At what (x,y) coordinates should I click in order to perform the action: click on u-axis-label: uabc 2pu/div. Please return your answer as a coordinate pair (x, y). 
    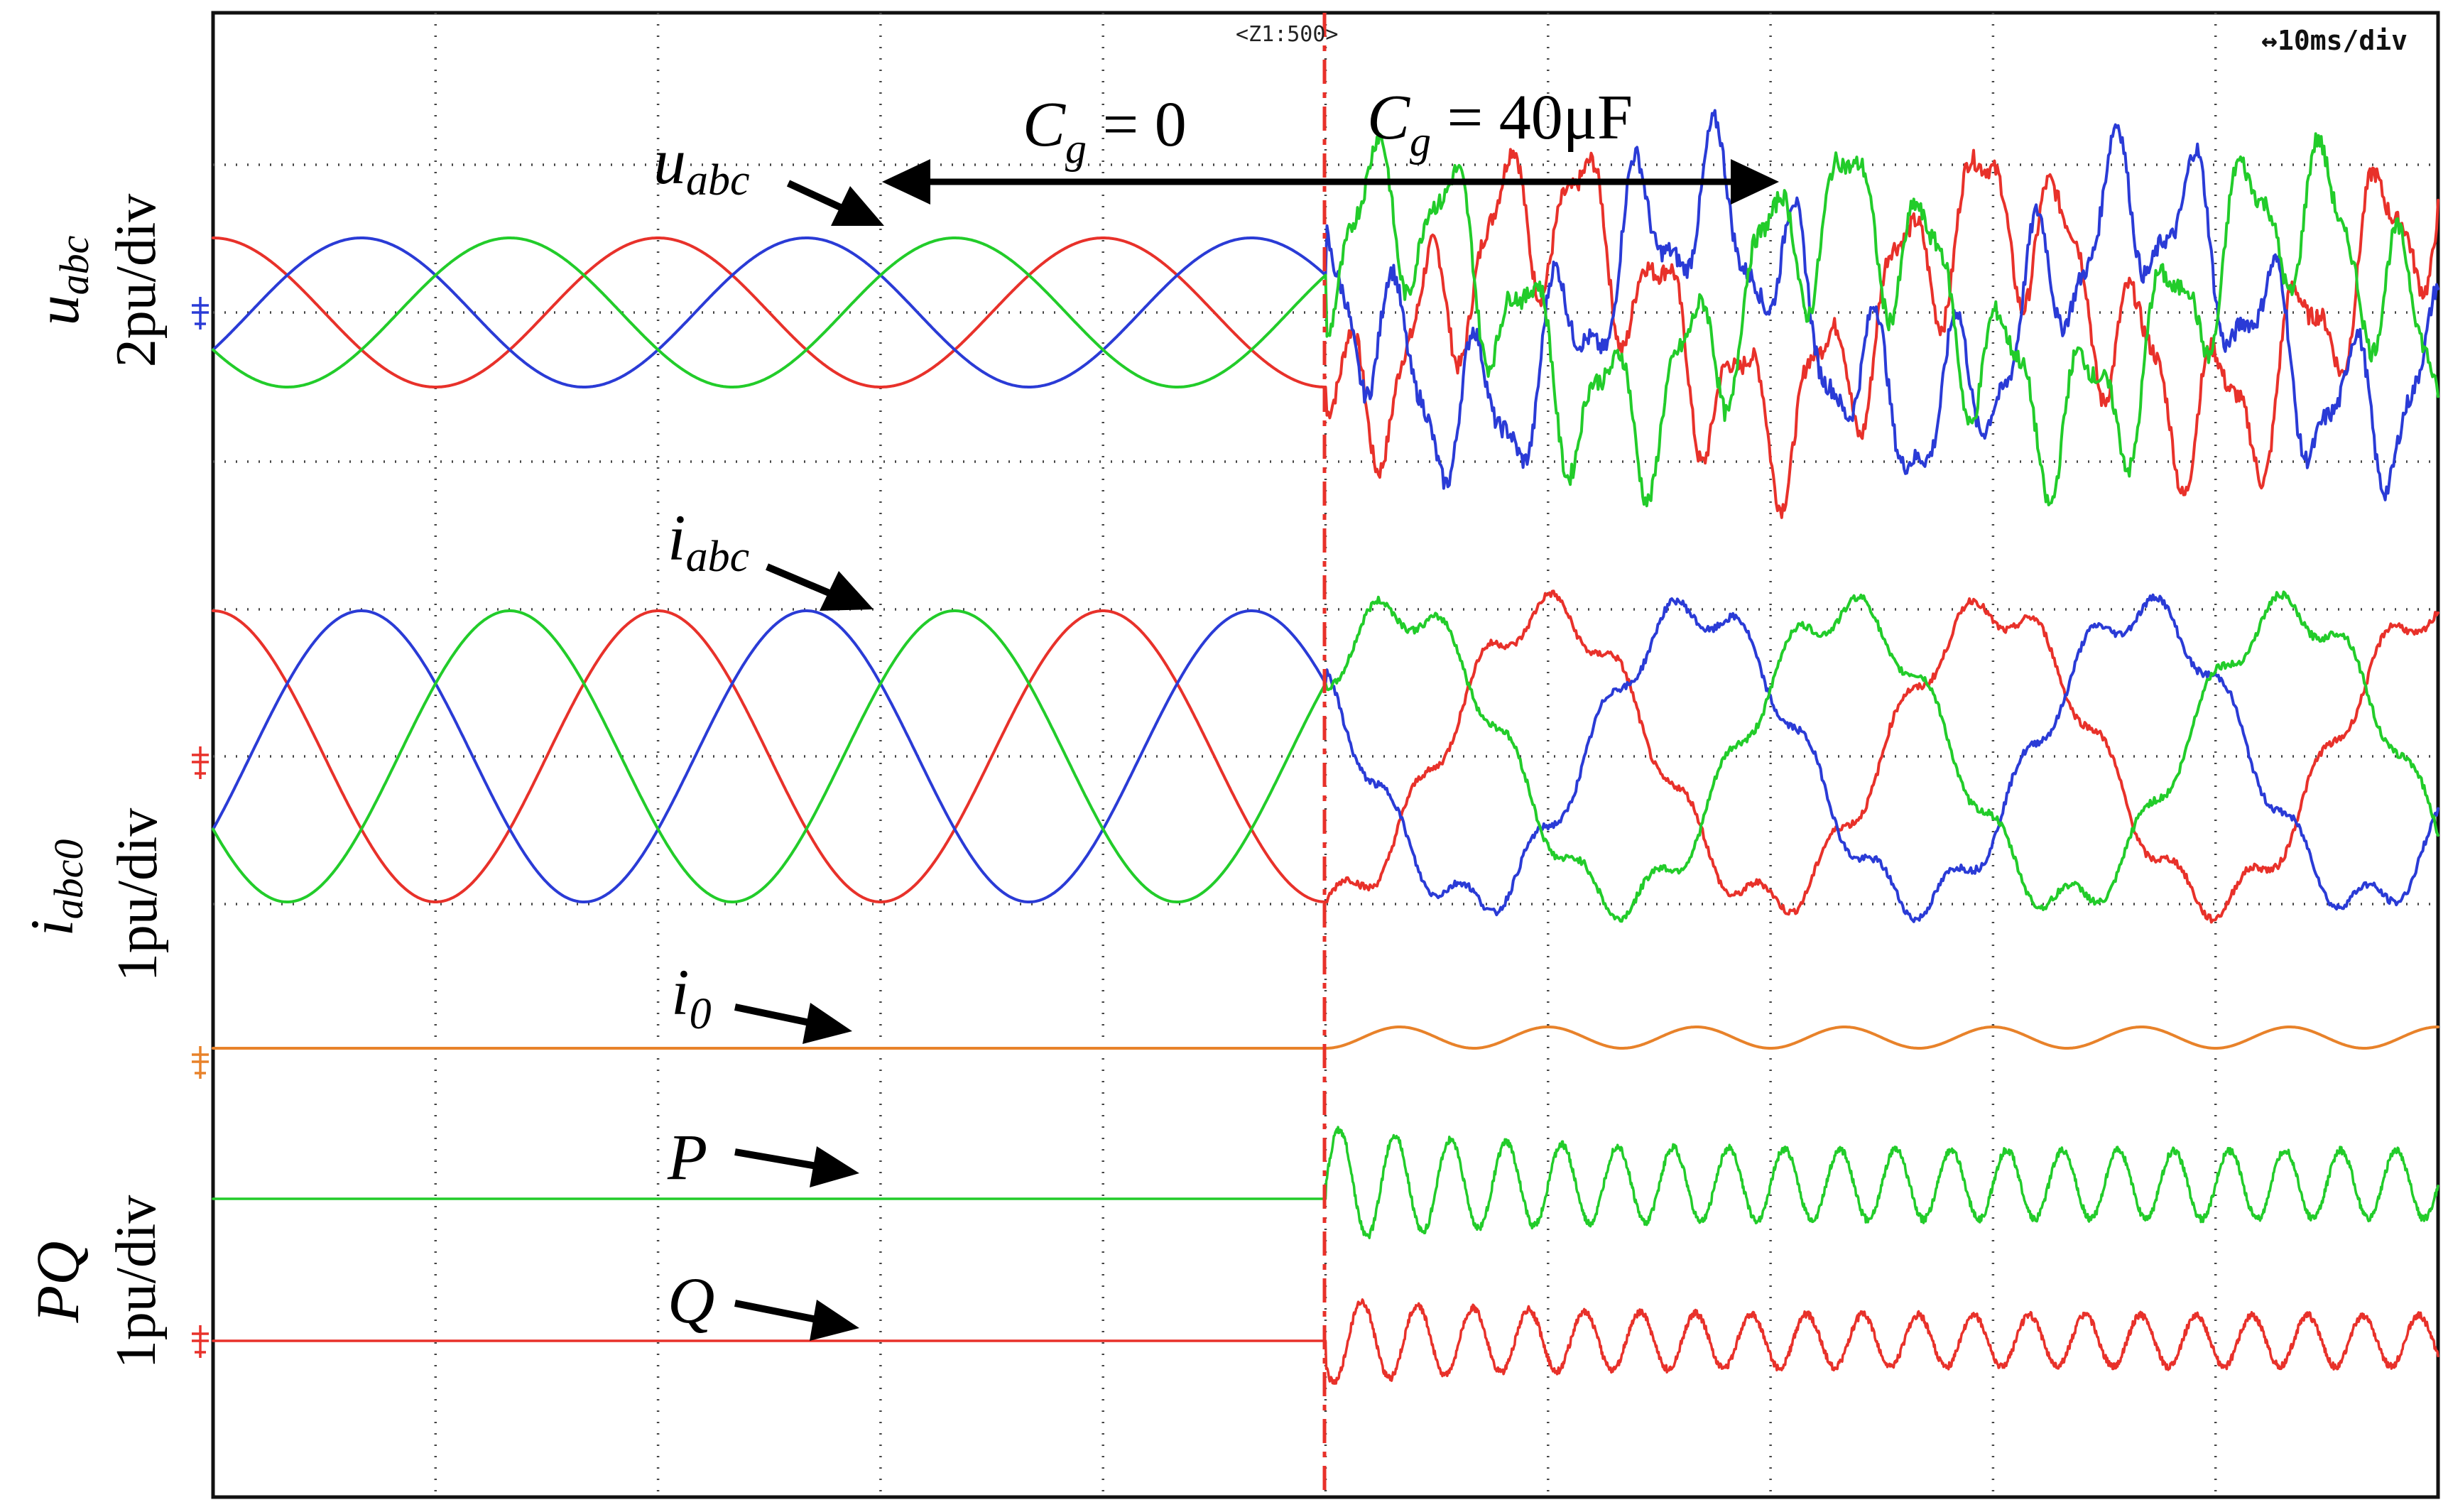
    Looking at the image, I should click on (95, 280).